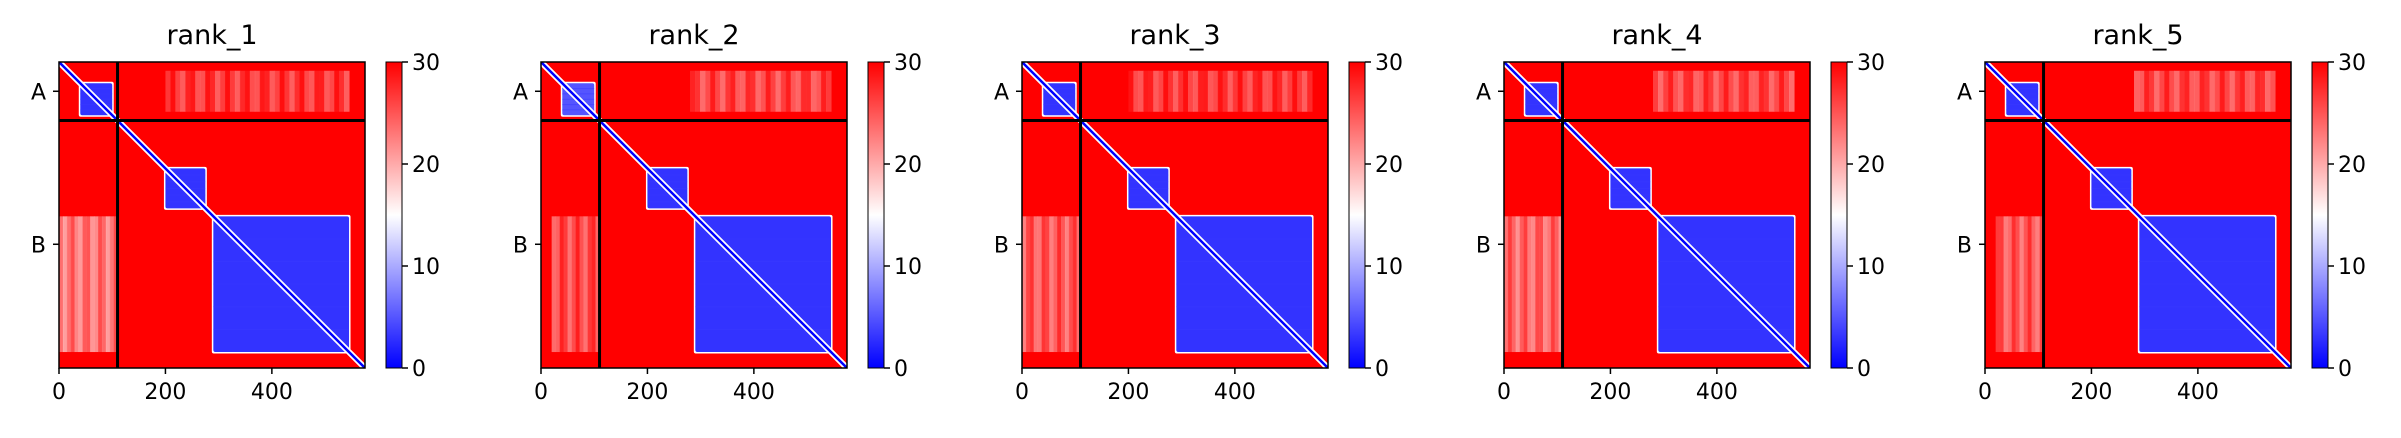 Image resolution: width=2401 pixels, height=438 pixels. What do you see at coordinates (693, 35) in the screenshot?
I see `panel-title: rank_2` at bounding box center [693, 35].